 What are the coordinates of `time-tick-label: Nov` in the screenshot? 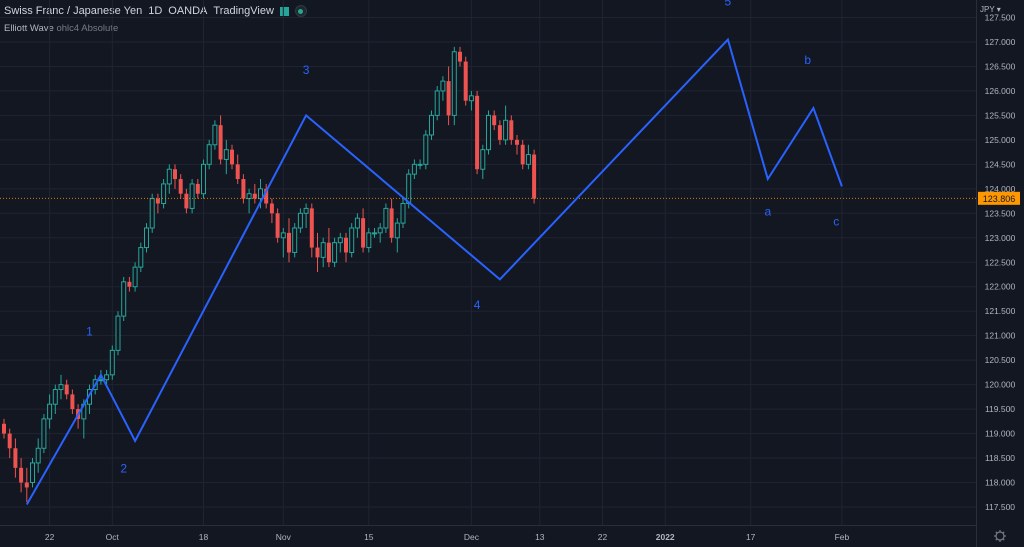 It's located at (284, 537).